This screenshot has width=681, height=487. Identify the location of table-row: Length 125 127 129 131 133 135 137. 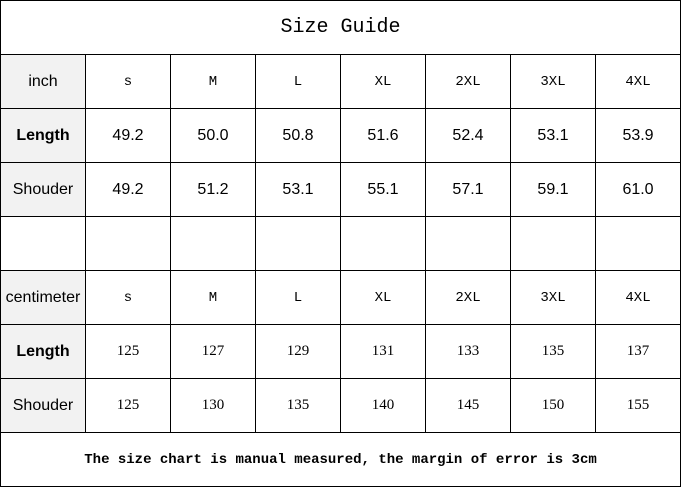
(340, 351).